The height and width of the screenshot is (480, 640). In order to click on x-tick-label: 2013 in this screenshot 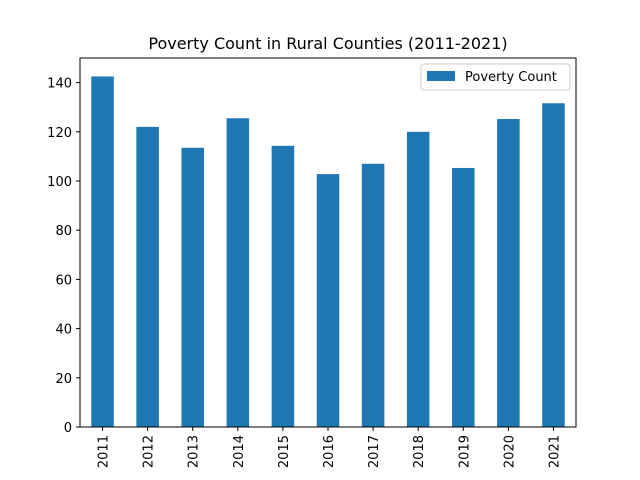, I will do `click(194, 451)`.